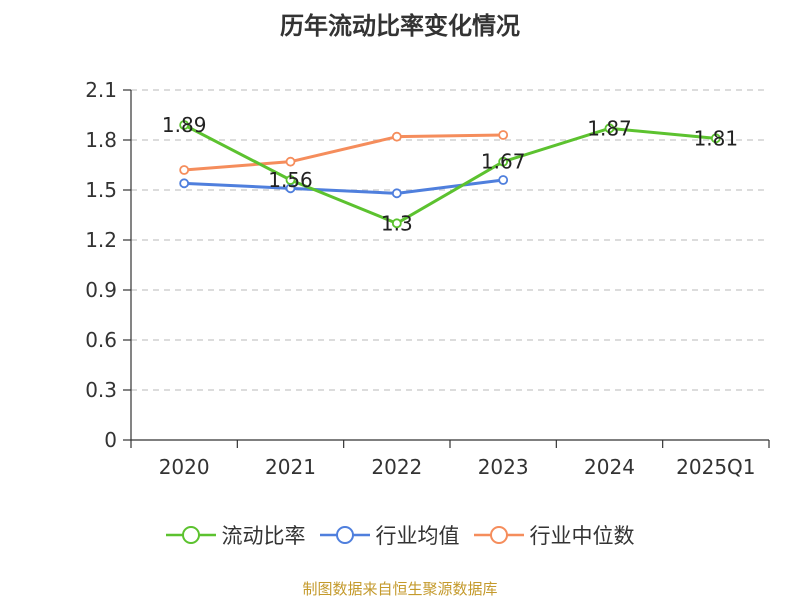  I want to click on data-label: 1.89, so click(184, 125).